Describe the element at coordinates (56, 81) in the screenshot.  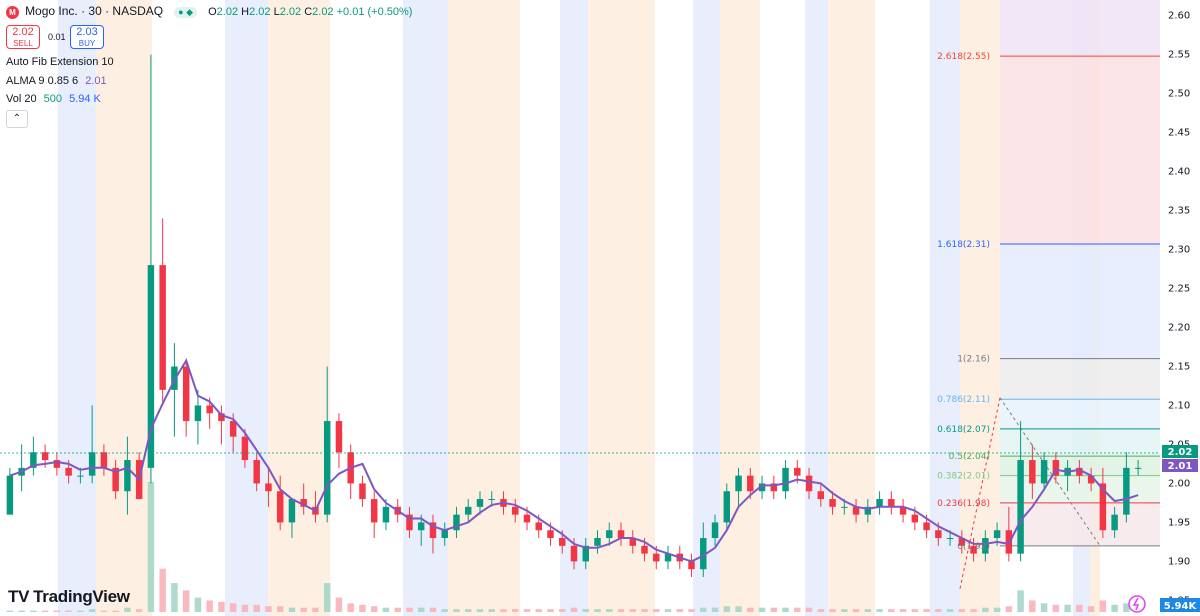
I see `indicator-alma: ALMA 9 0.85 6 2.01` at that location.